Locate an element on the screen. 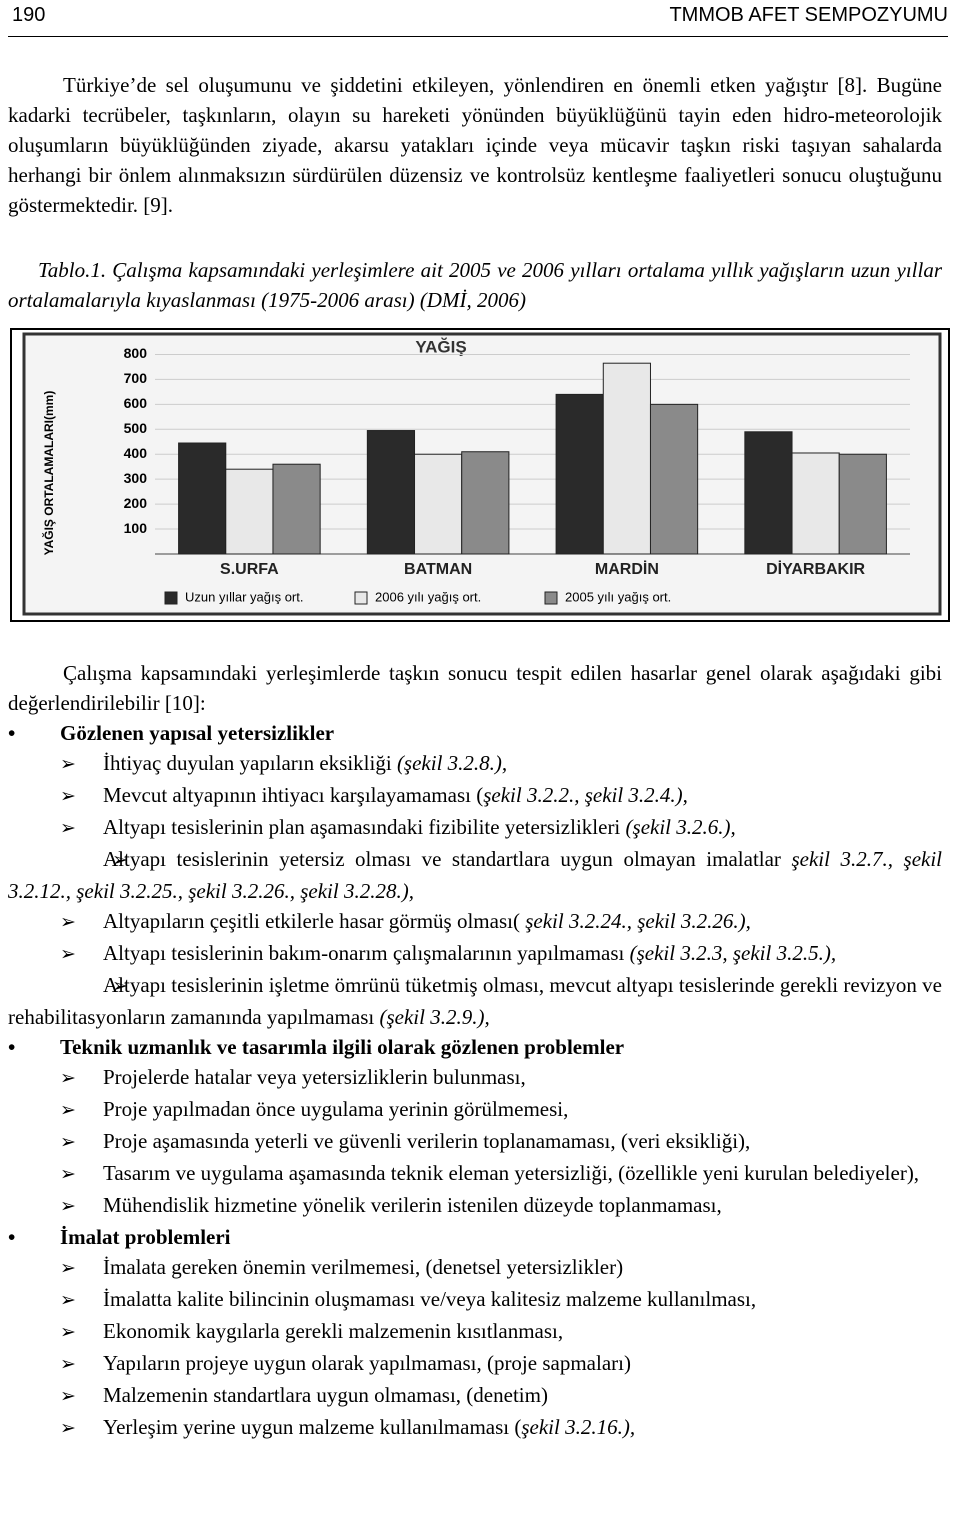 The image size is (960, 1516). page-number: 190 is located at coordinates (29, 15).